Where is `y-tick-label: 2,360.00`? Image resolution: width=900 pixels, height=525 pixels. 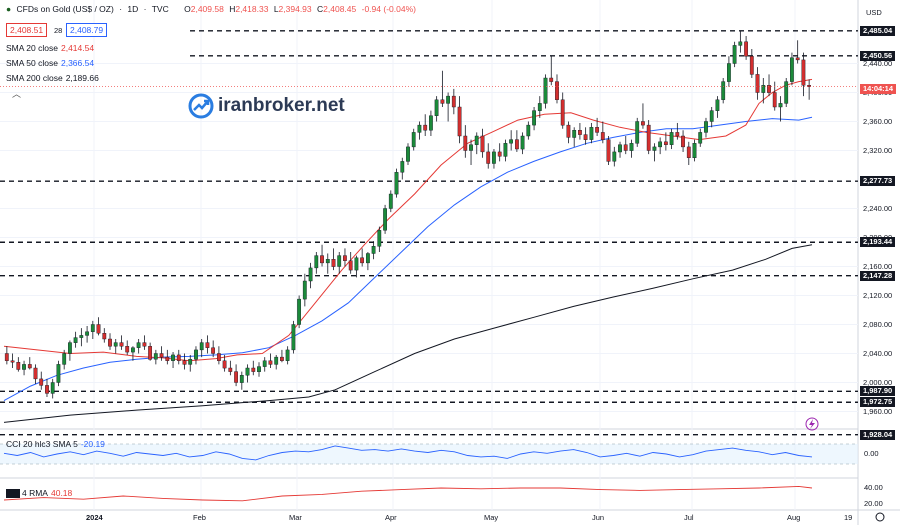
y-tick-label: 2,360.00 is located at coordinates (878, 121).